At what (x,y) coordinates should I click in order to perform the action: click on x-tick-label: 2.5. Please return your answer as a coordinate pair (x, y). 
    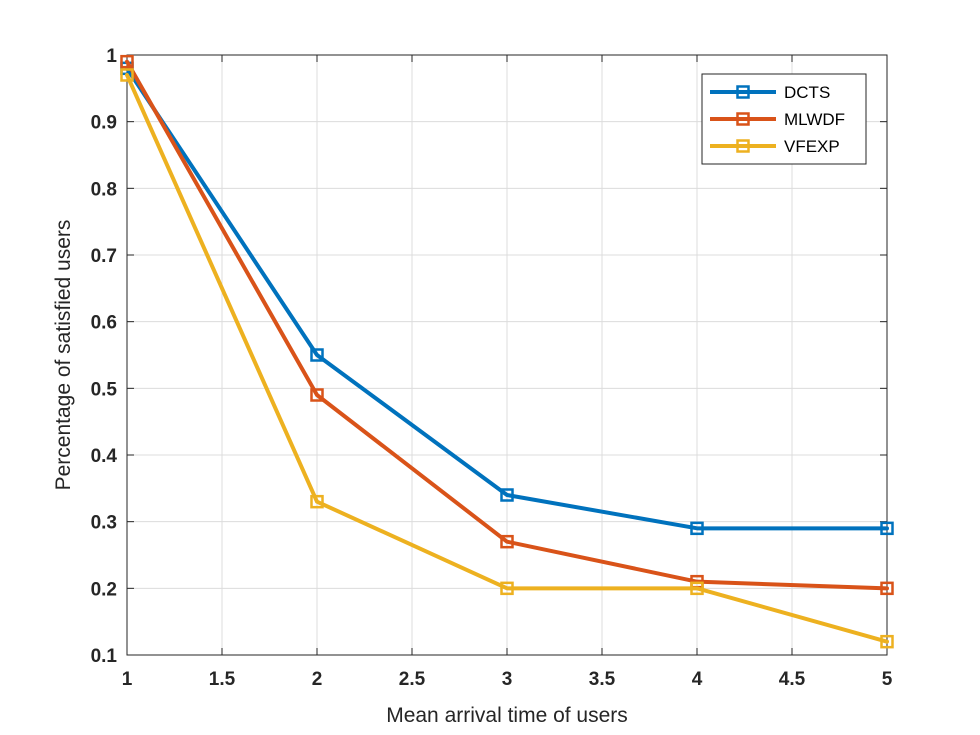
    Looking at the image, I should click on (412, 679).